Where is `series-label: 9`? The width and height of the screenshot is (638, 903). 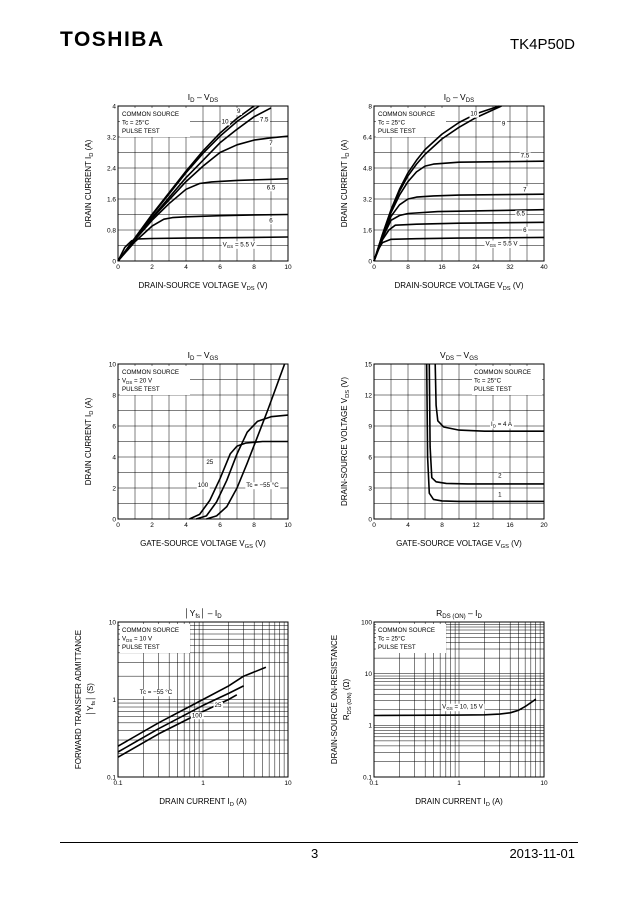
series-label: 9 is located at coordinates (239, 111).